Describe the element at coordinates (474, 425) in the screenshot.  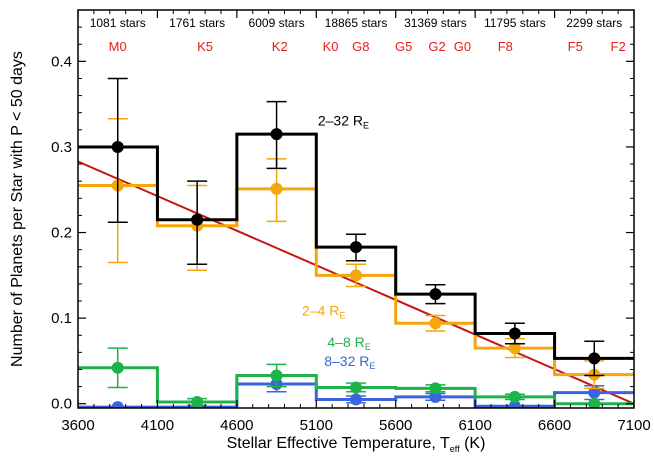
I see `x-tick-label: 6100` at that location.